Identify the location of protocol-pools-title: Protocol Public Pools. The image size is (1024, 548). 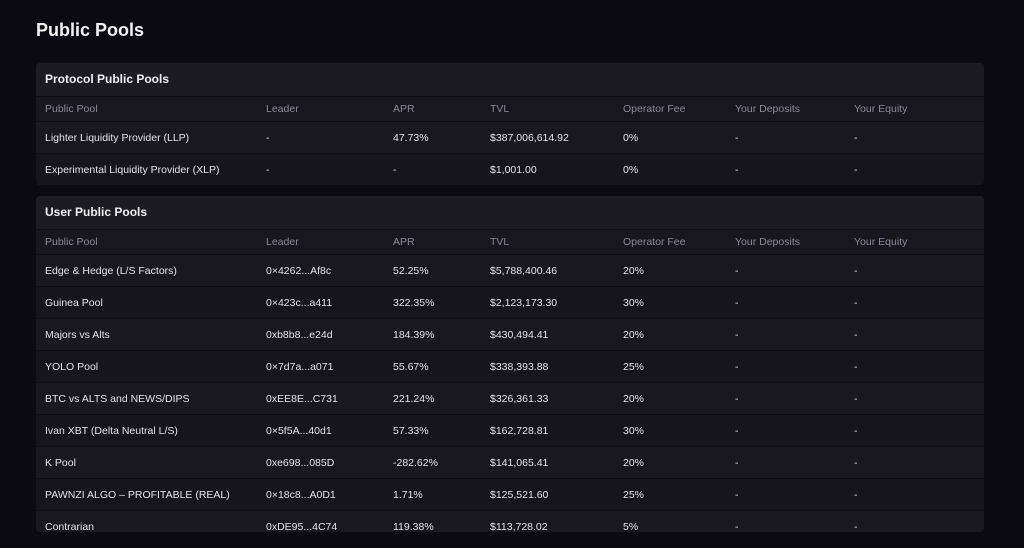
(510, 80).